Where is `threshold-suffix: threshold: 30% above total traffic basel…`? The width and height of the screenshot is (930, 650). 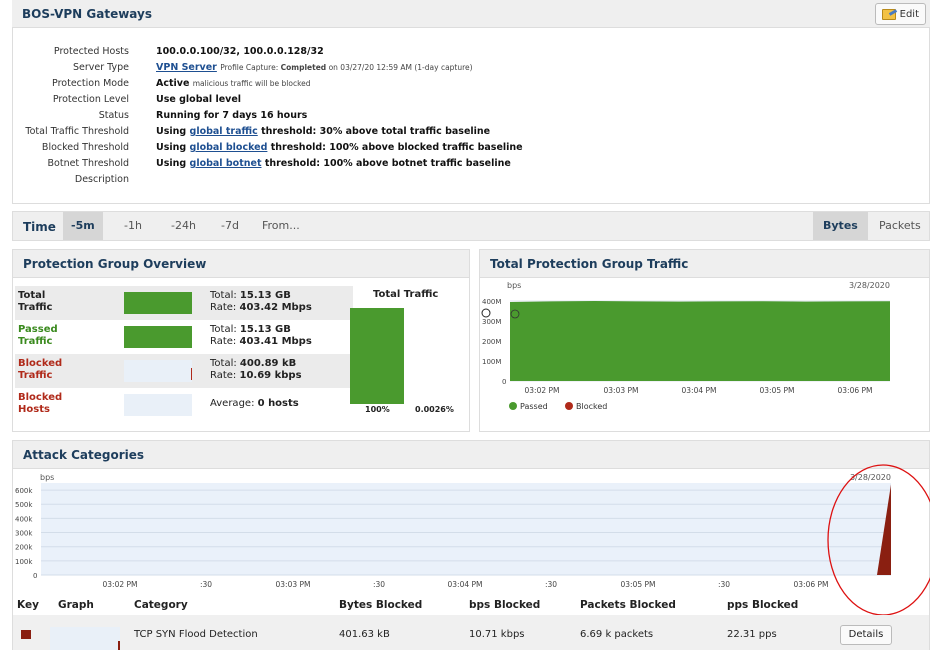
threshold-suffix: threshold: 30% above total traffic basel… is located at coordinates (376, 131).